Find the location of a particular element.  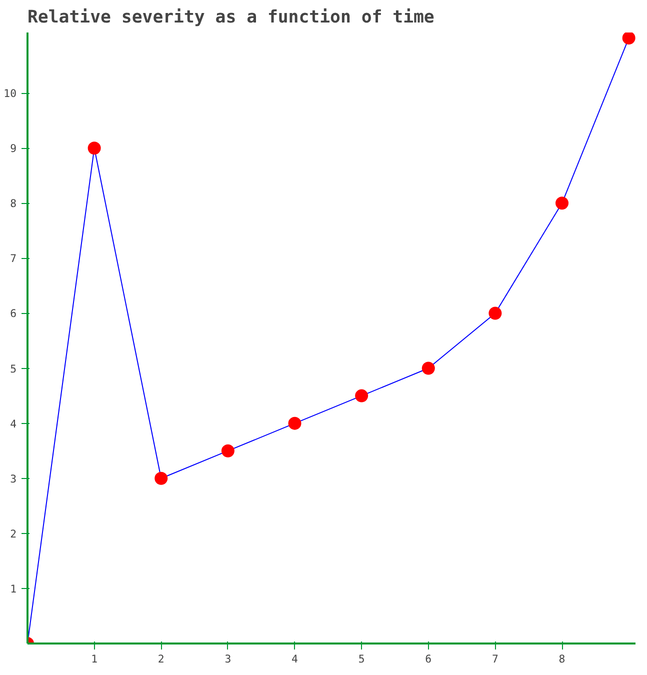

y-tick-label: 2 is located at coordinates (13, 533).